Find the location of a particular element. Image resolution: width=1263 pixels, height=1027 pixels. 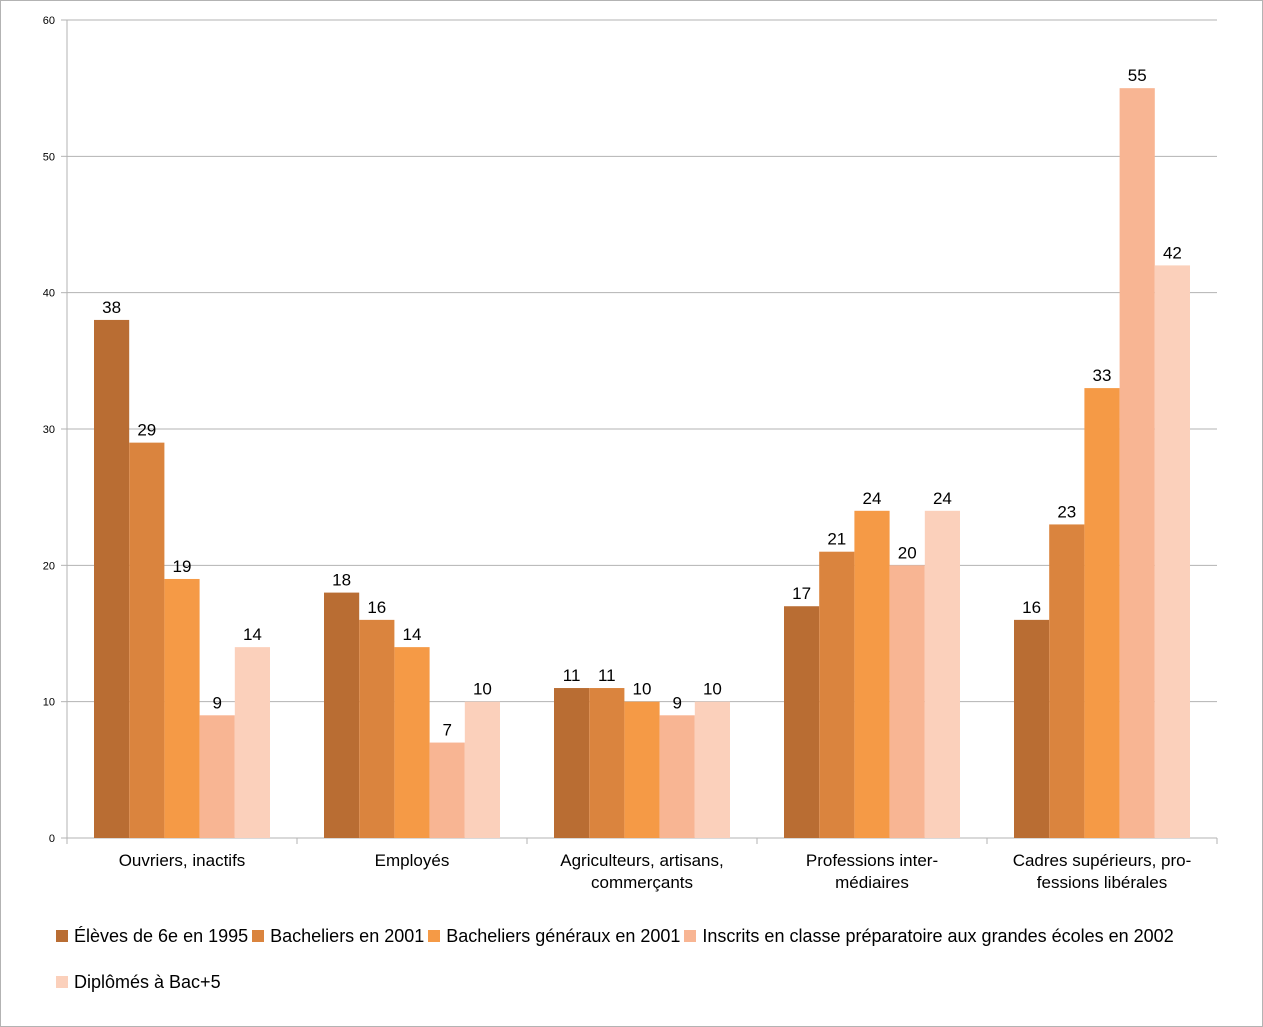

x-tick-label: Agriculteurs, artisans, is located at coordinates (641, 860).